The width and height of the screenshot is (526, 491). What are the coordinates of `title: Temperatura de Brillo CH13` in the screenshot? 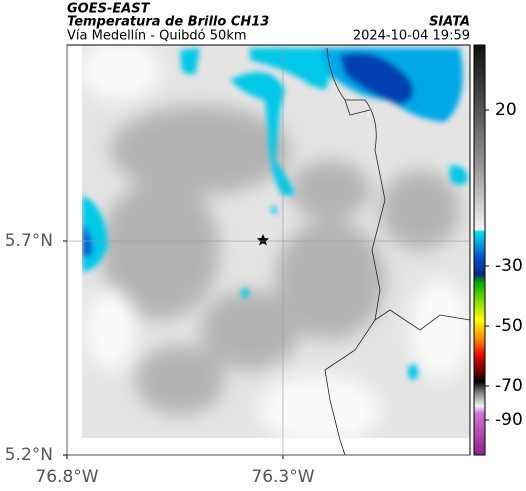 It's located at (168, 22).